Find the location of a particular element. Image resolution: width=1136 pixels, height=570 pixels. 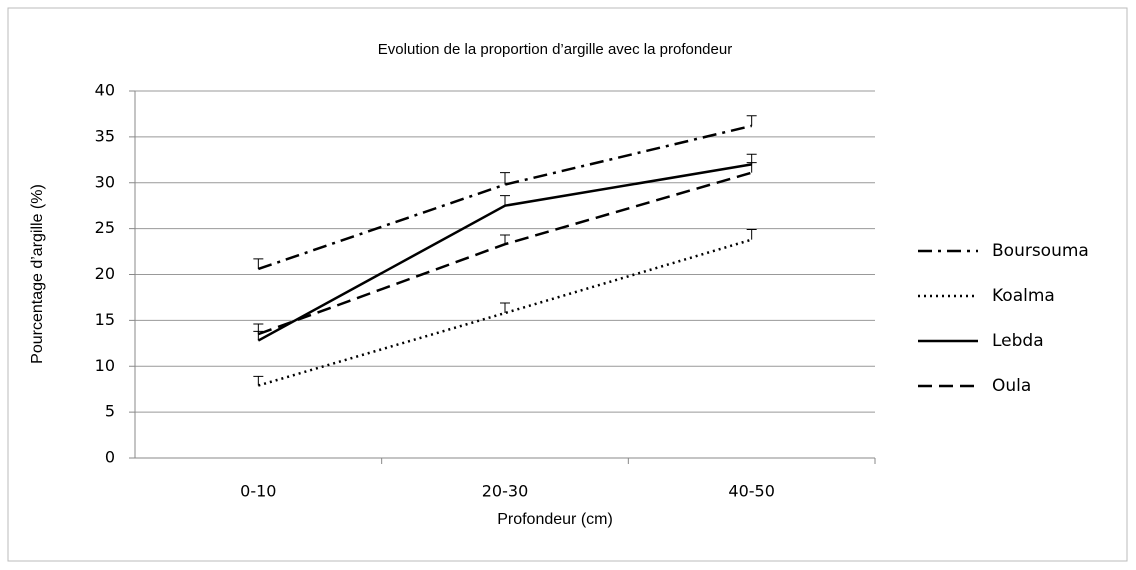

legend-label: Oula is located at coordinates (1011, 386).